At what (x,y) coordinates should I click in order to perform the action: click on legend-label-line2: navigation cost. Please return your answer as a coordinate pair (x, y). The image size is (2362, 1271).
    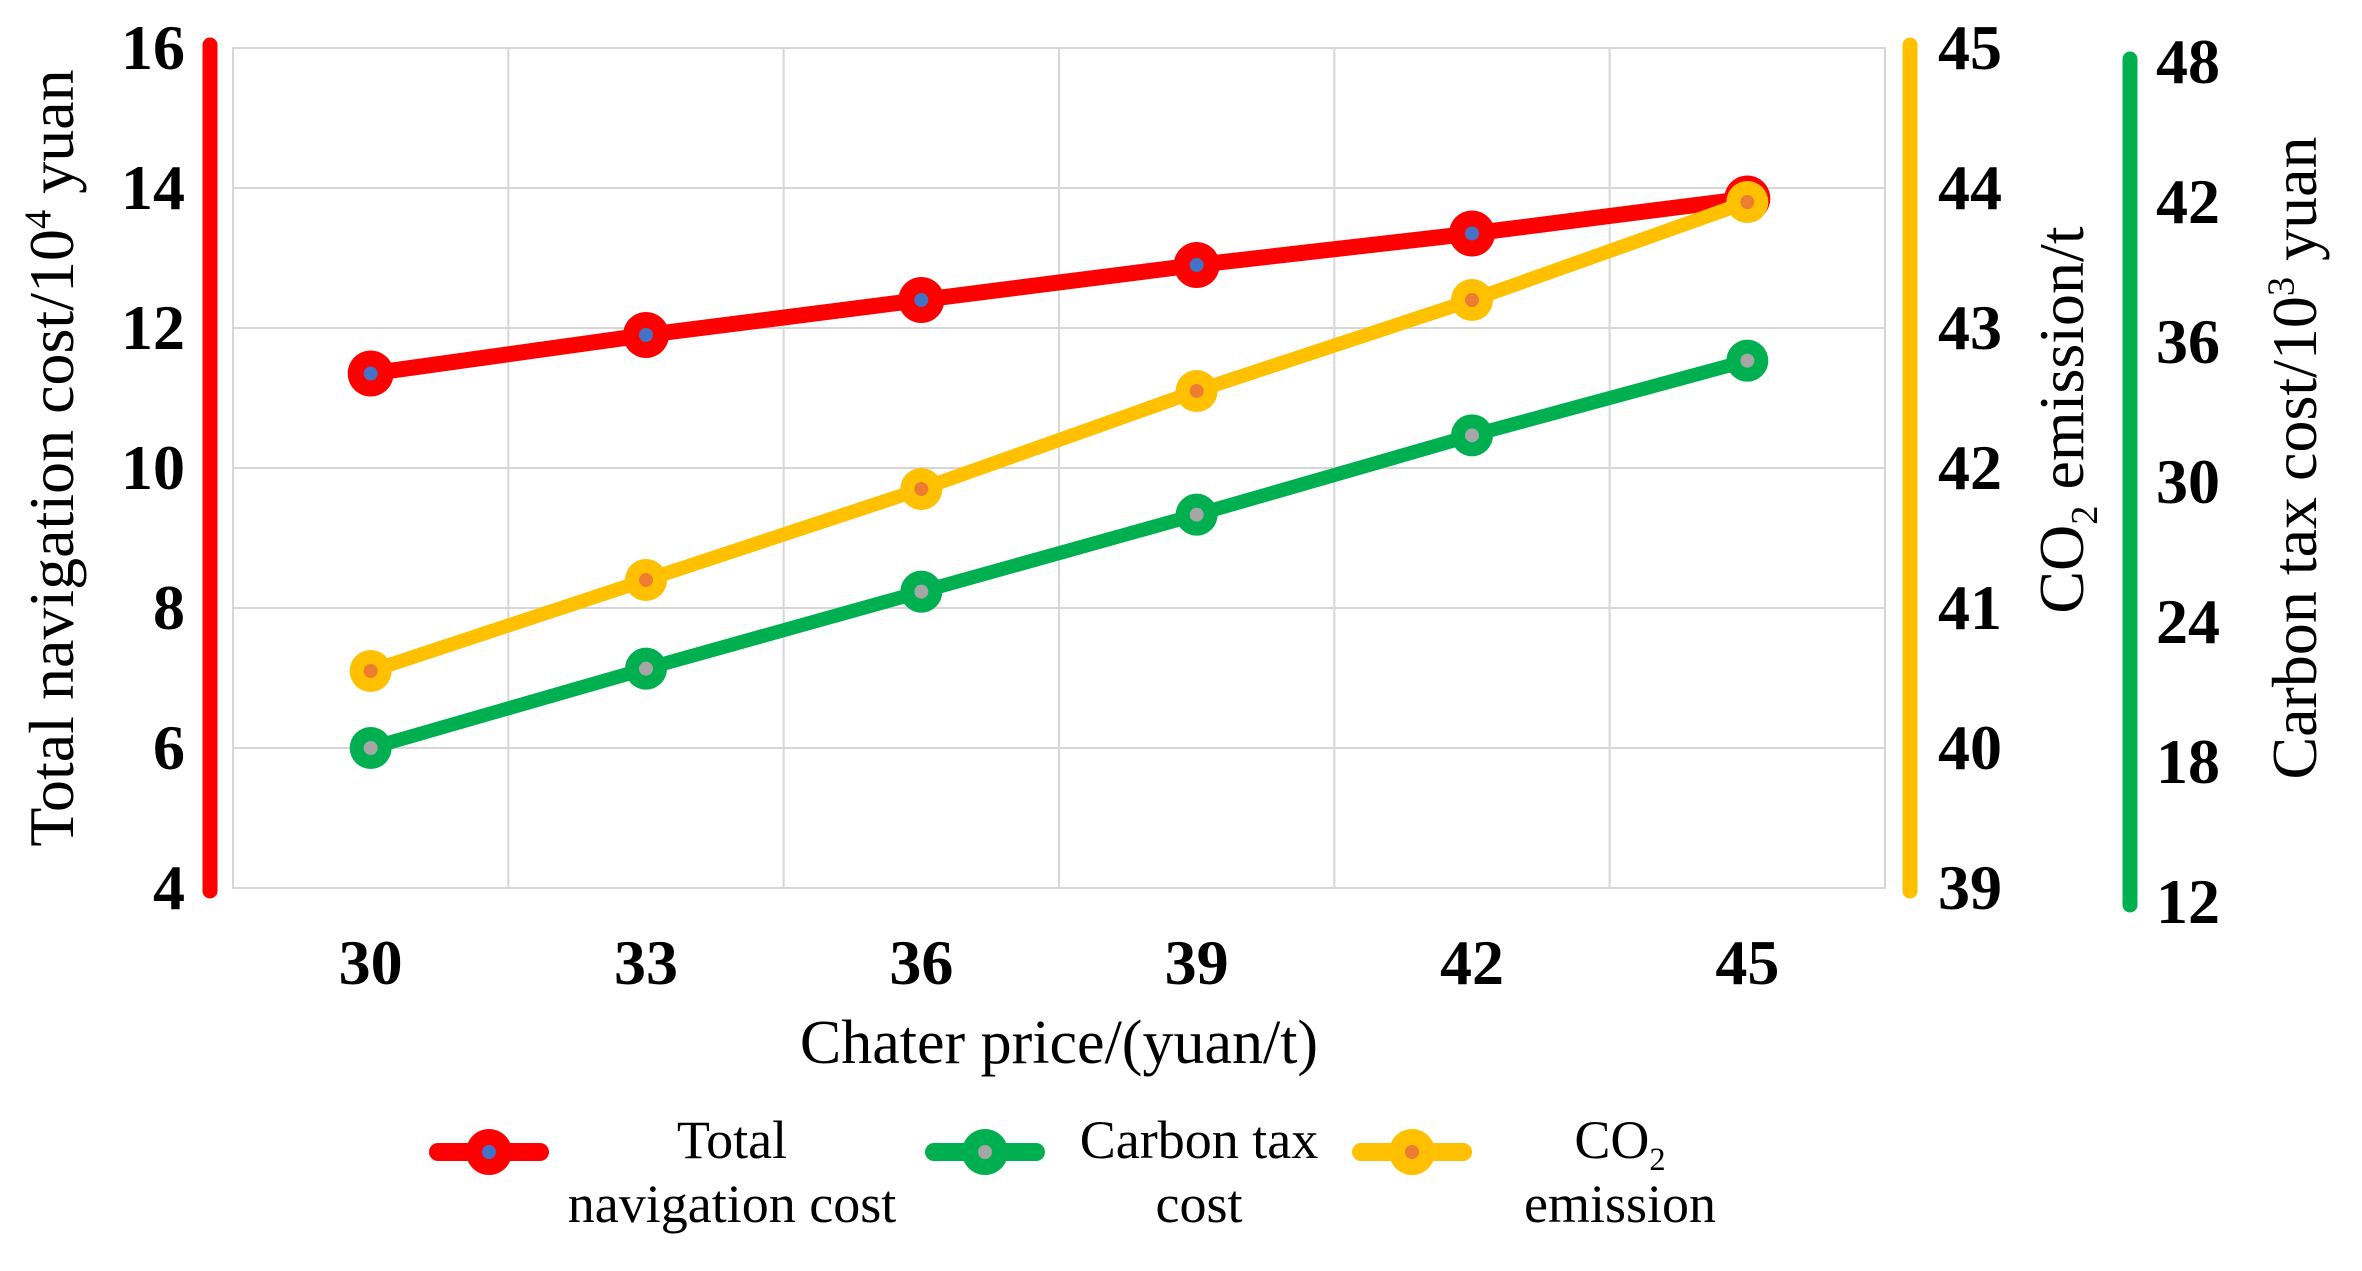
    Looking at the image, I should click on (732, 1204).